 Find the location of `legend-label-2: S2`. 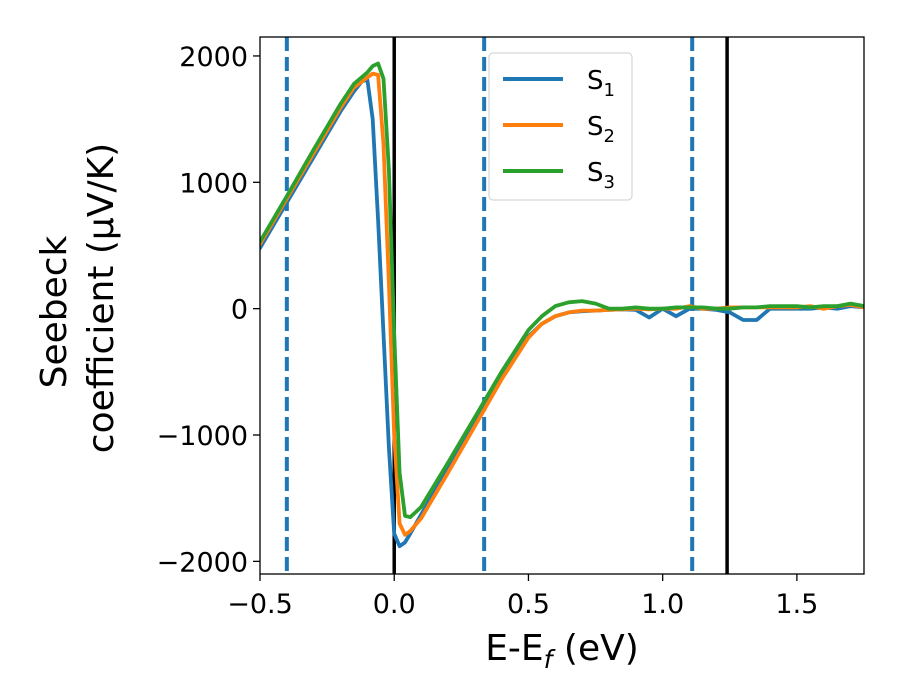

legend-label-2: S2 is located at coordinates (601, 129).